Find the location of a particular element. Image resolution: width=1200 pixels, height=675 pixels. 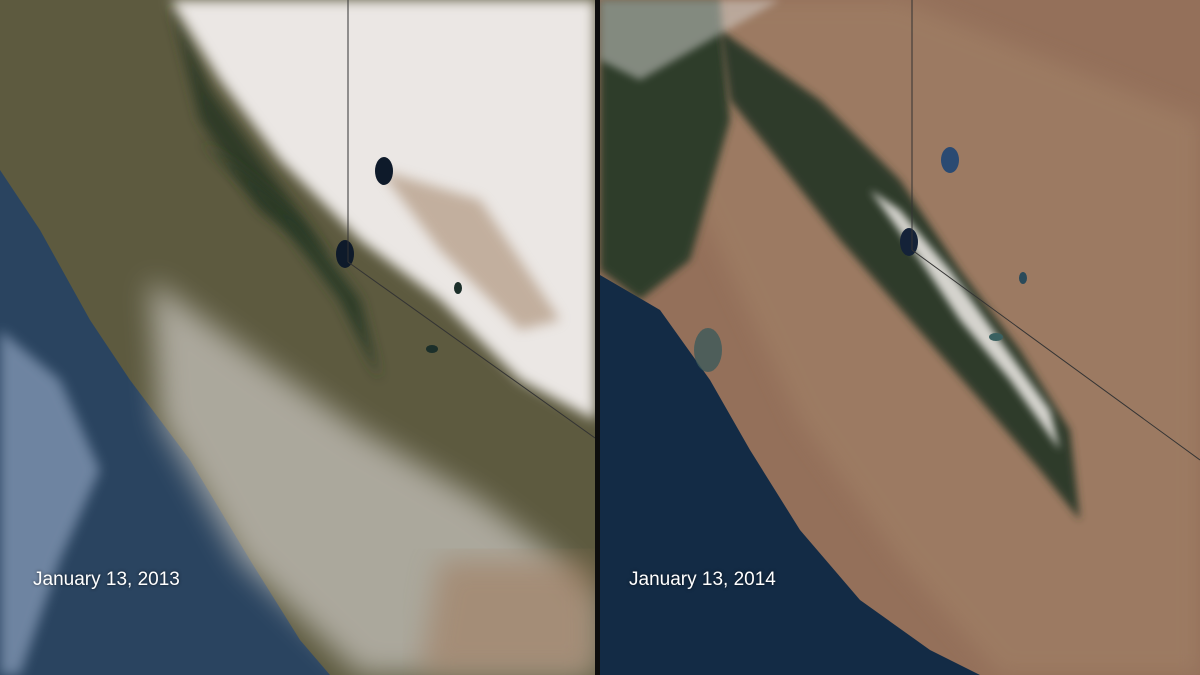

panel-divider is located at coordinates (597, 337).